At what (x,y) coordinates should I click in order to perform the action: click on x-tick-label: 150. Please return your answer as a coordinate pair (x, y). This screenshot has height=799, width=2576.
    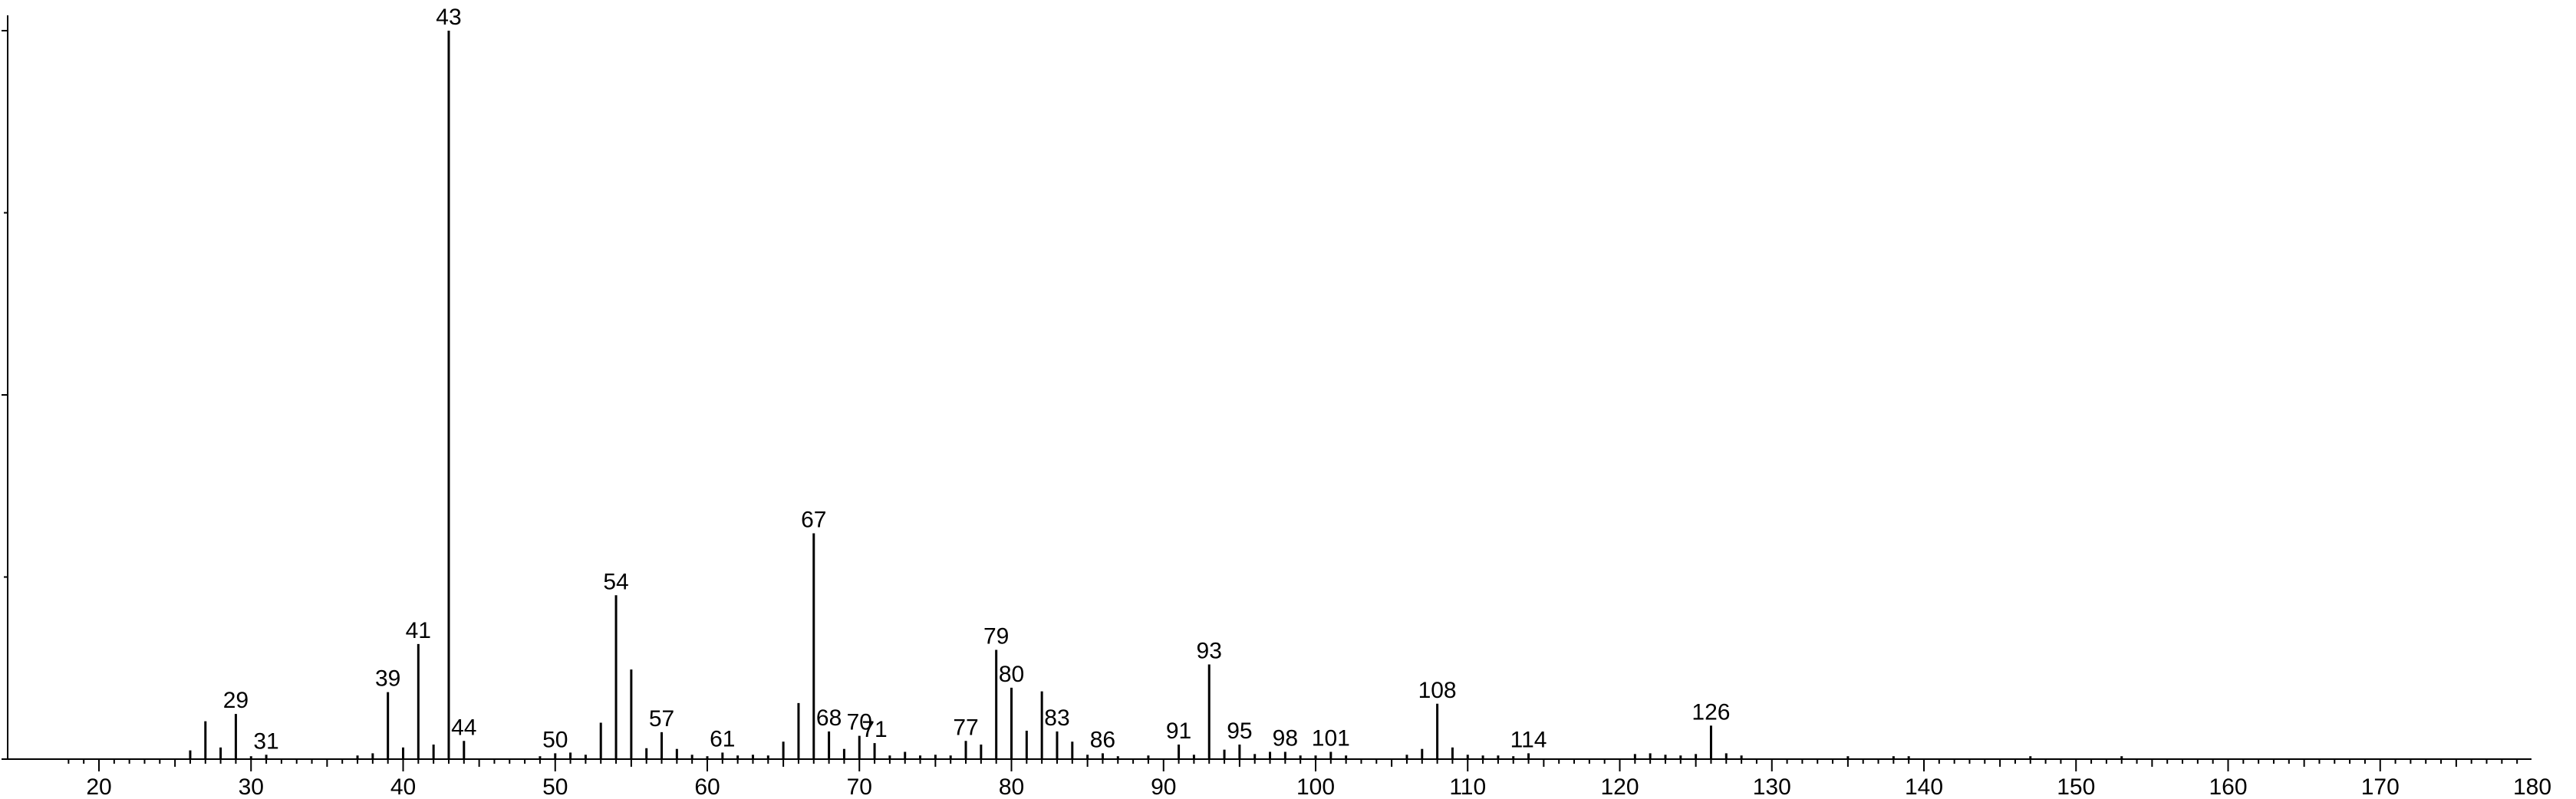
    Looking at the image, I should click on (2076, 786).